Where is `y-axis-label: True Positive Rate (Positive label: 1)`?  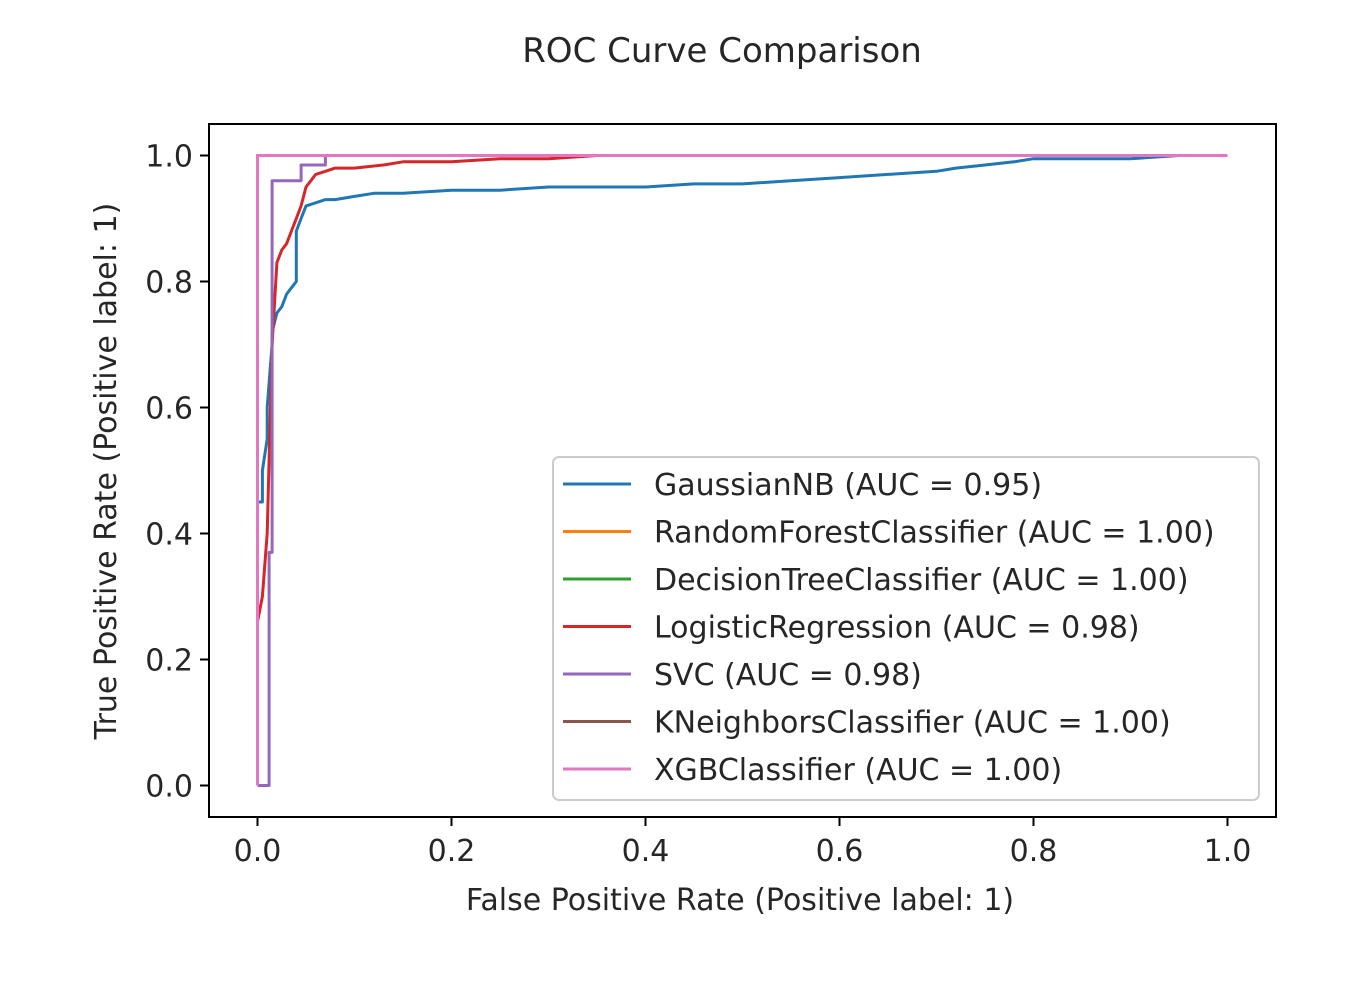 y-axis-label: True Positive Rate (Positive label: 1) is located at coordinates (106, 472).